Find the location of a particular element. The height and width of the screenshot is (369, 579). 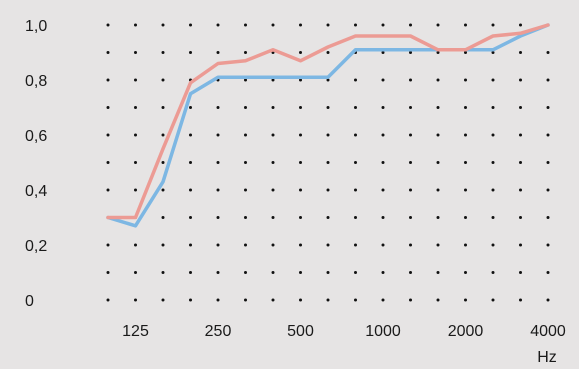

y-tick-label: 0,8 is located at coordinates (36, 81).